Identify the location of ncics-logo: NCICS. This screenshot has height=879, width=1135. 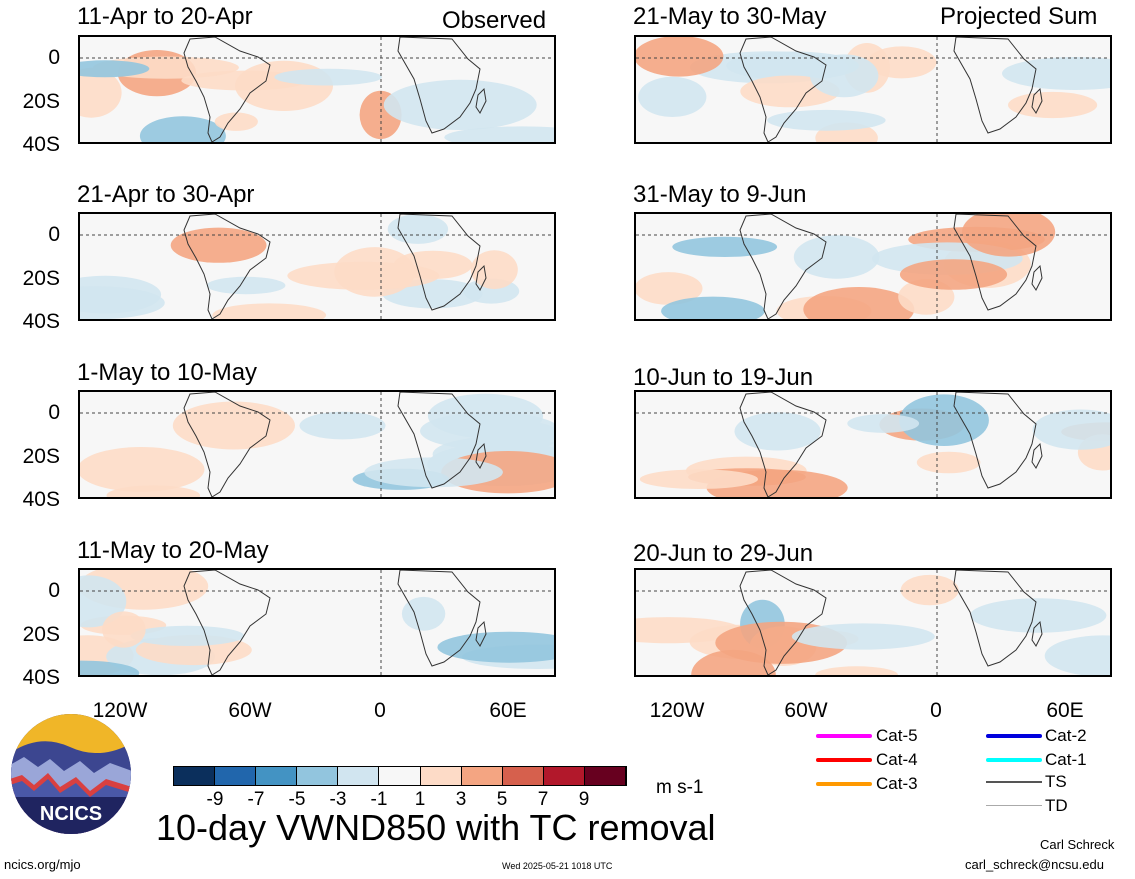
(71, 774).